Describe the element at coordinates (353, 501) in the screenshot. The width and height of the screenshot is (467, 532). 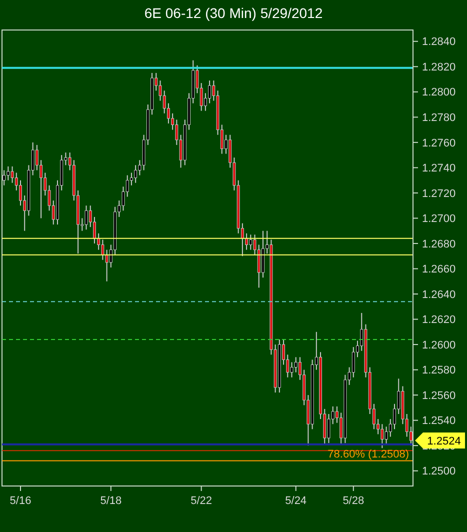
I see `x-tick-label: 5/28` at that location.